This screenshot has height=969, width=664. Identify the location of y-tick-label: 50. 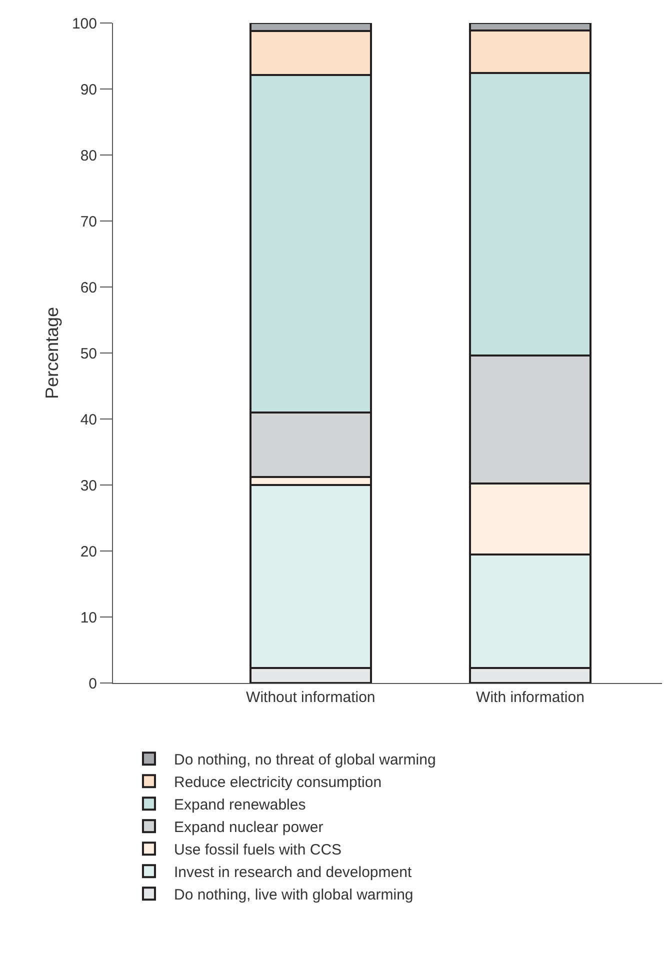
(88, 353).